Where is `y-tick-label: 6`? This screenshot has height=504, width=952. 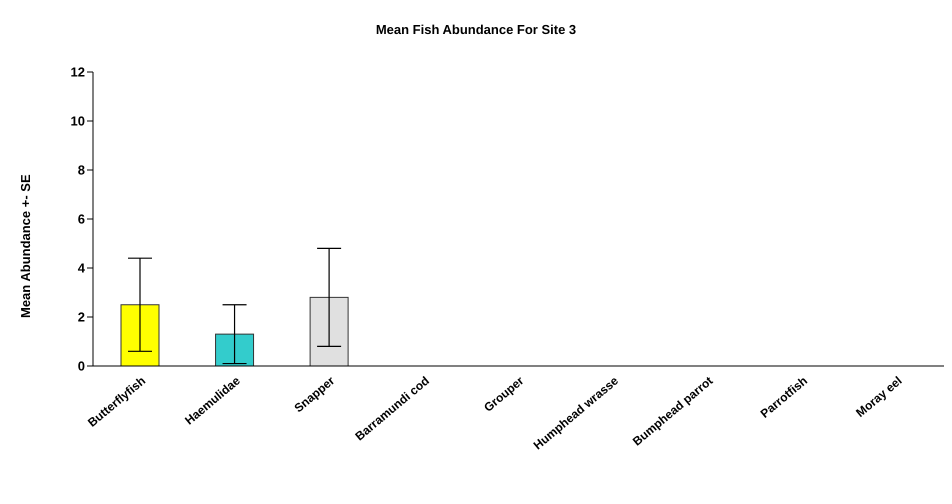
y-tick-label: 6 is located at coordinates (81, 219).